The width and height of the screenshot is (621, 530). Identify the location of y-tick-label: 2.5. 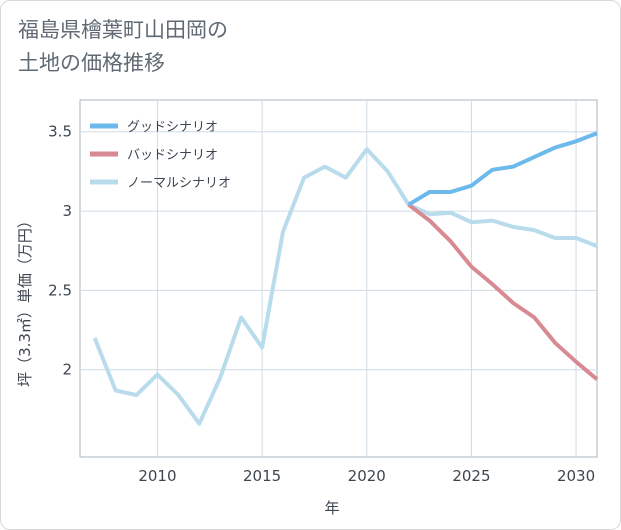
(60, 290).